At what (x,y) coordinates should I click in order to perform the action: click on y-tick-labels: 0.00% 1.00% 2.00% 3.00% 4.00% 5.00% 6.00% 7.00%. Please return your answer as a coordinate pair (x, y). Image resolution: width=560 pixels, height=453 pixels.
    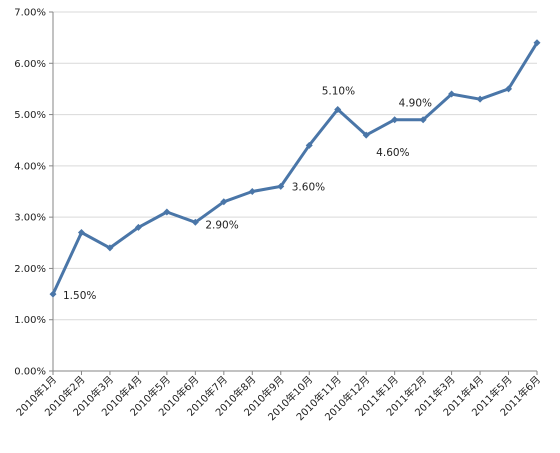
    Looking at the image, I should click on (30, 193).